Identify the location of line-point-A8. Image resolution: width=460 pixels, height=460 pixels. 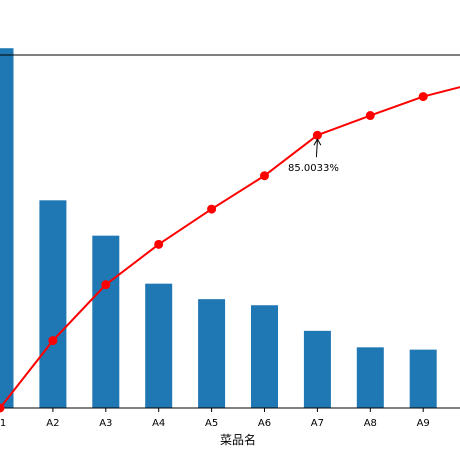
(370, 116).